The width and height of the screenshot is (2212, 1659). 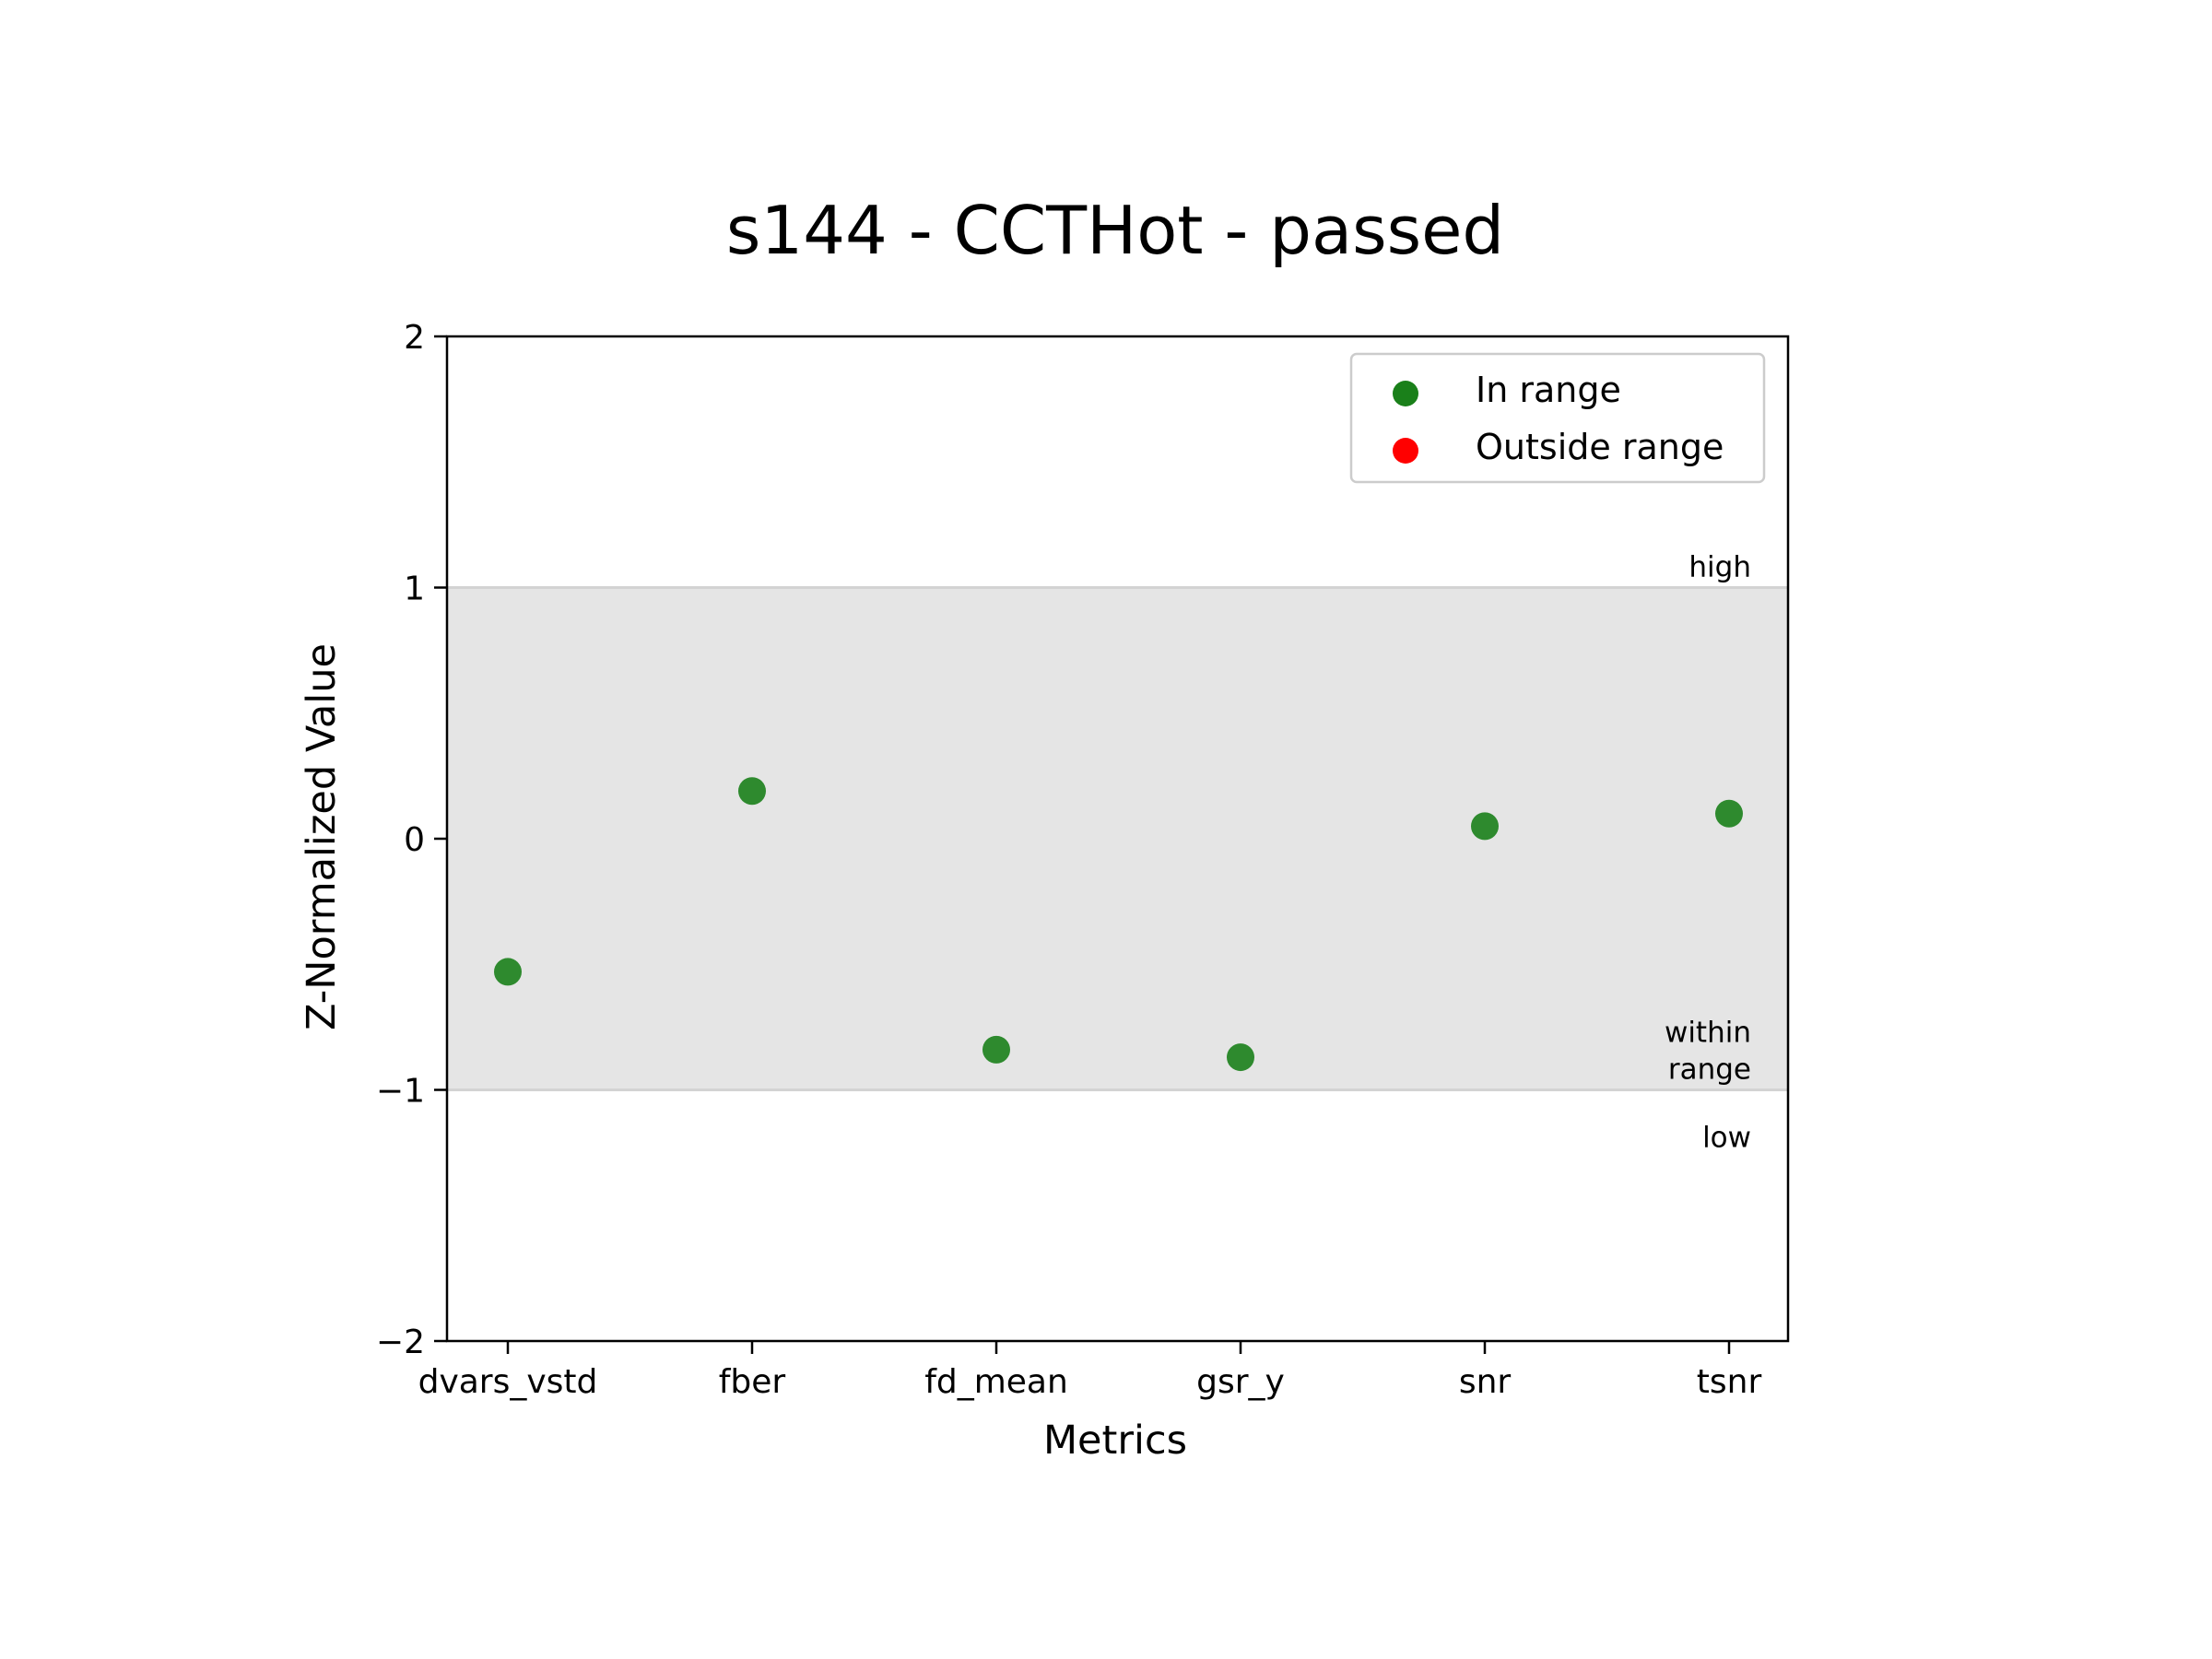 What do you see at coordinates (400, 1342) in the screenshot?
I see `y-tick-label: −2` at bounding box center [400, 1342].